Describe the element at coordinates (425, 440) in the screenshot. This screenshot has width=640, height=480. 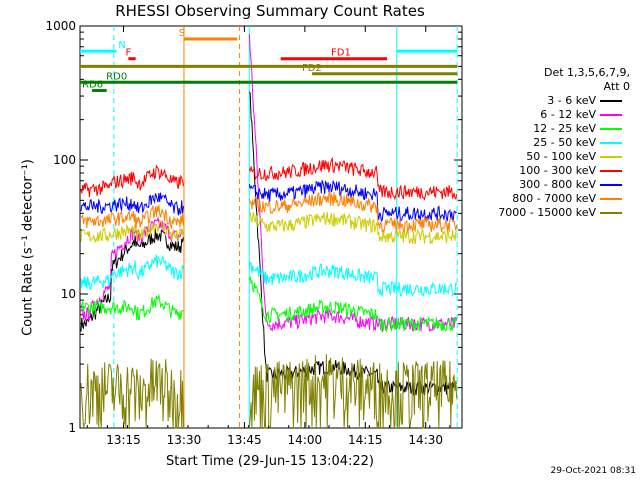
I see `x-tick-label: 14:30` at that location.